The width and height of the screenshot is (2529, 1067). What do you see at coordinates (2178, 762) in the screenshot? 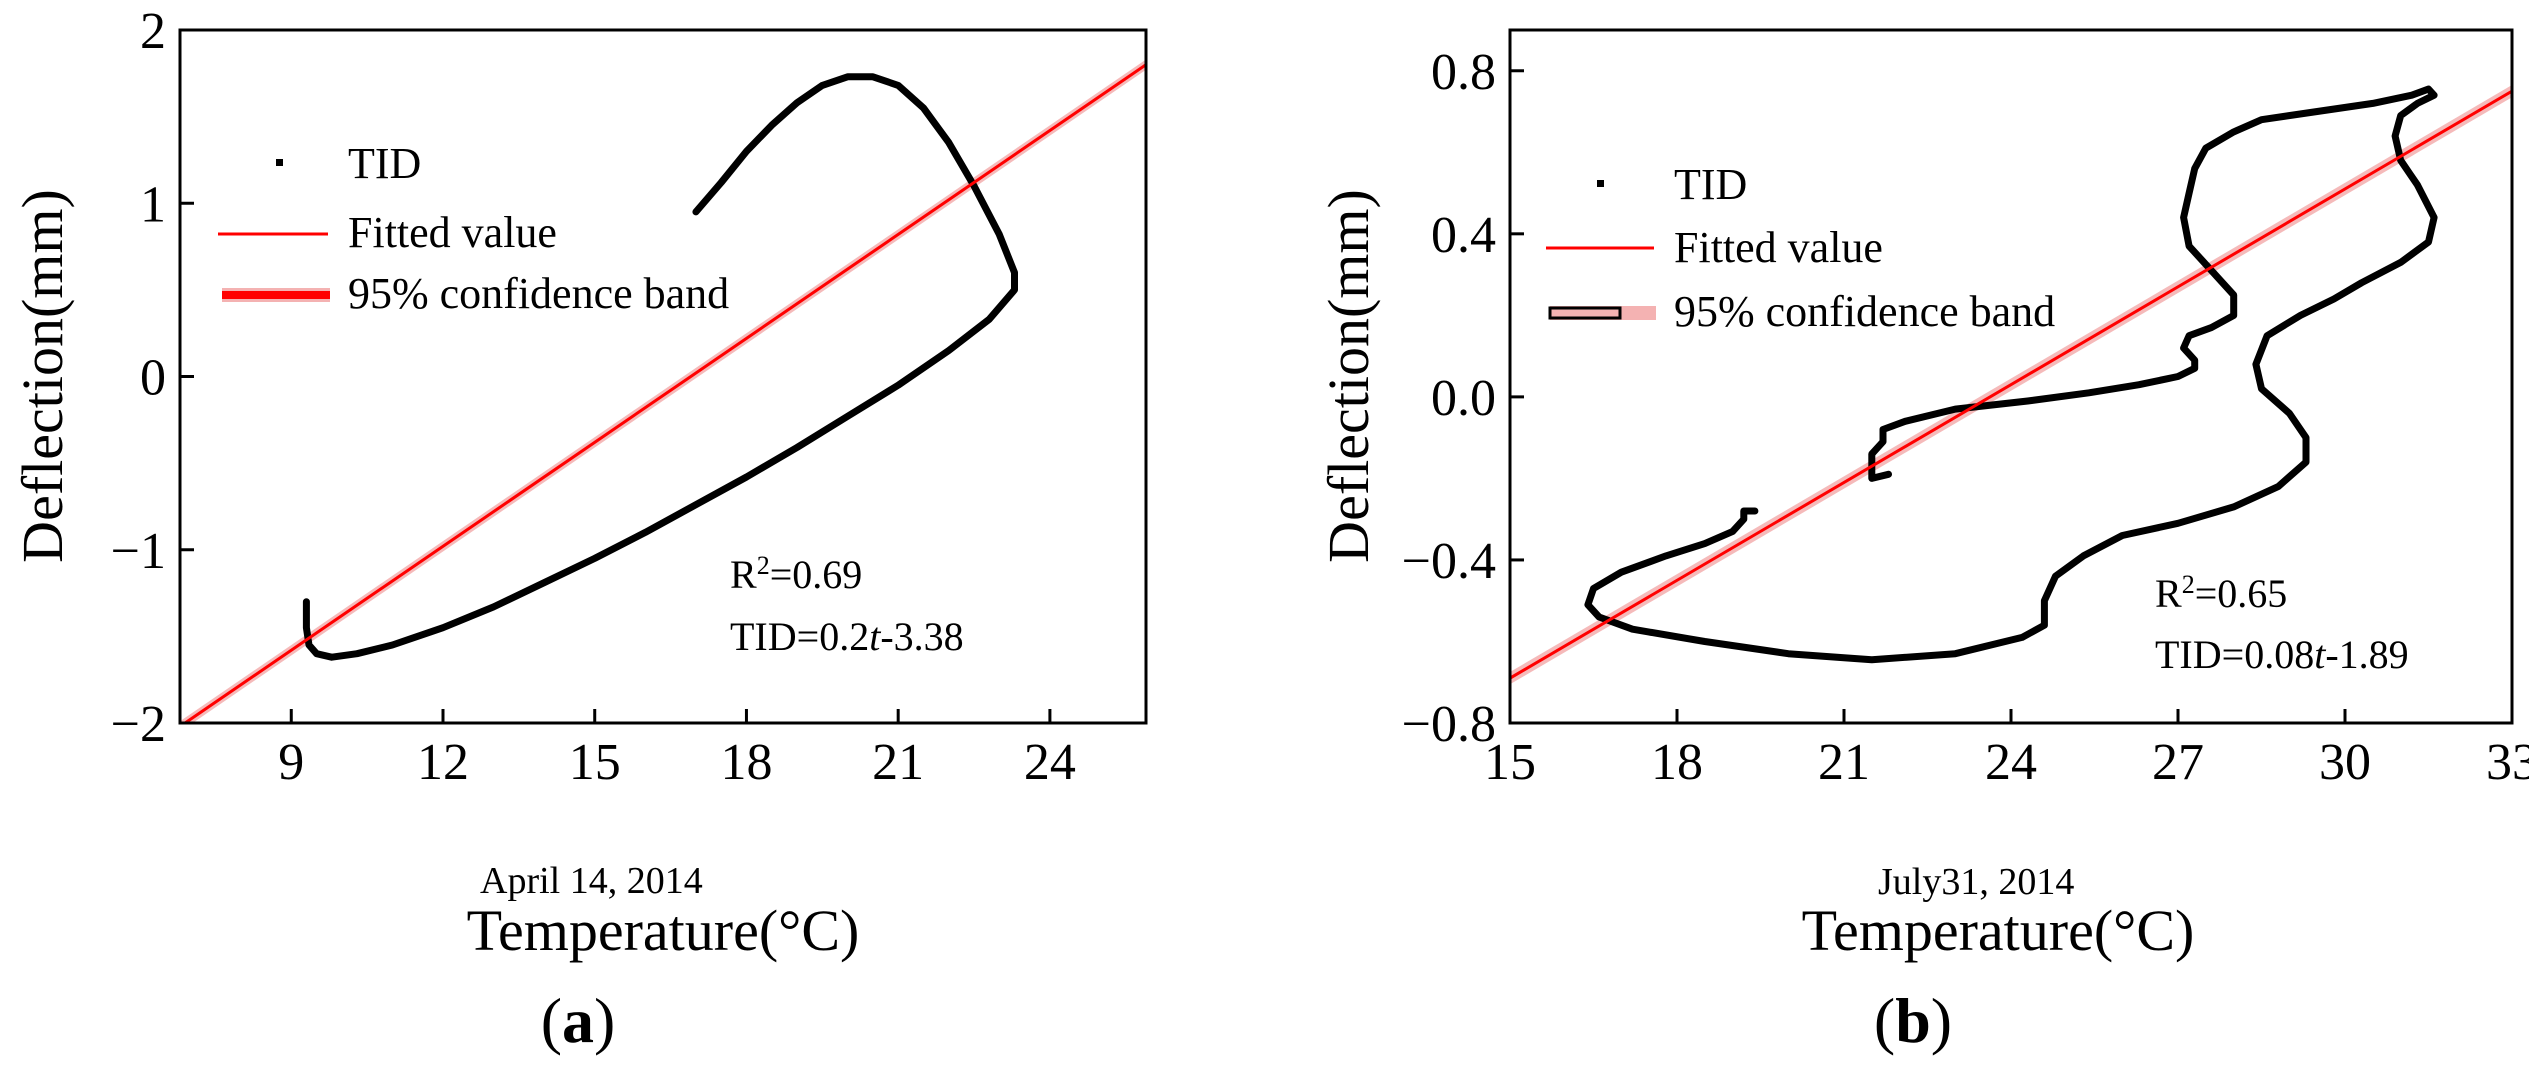
I see `x-tick-label-b: 27` at bounding box center [2178, 762].